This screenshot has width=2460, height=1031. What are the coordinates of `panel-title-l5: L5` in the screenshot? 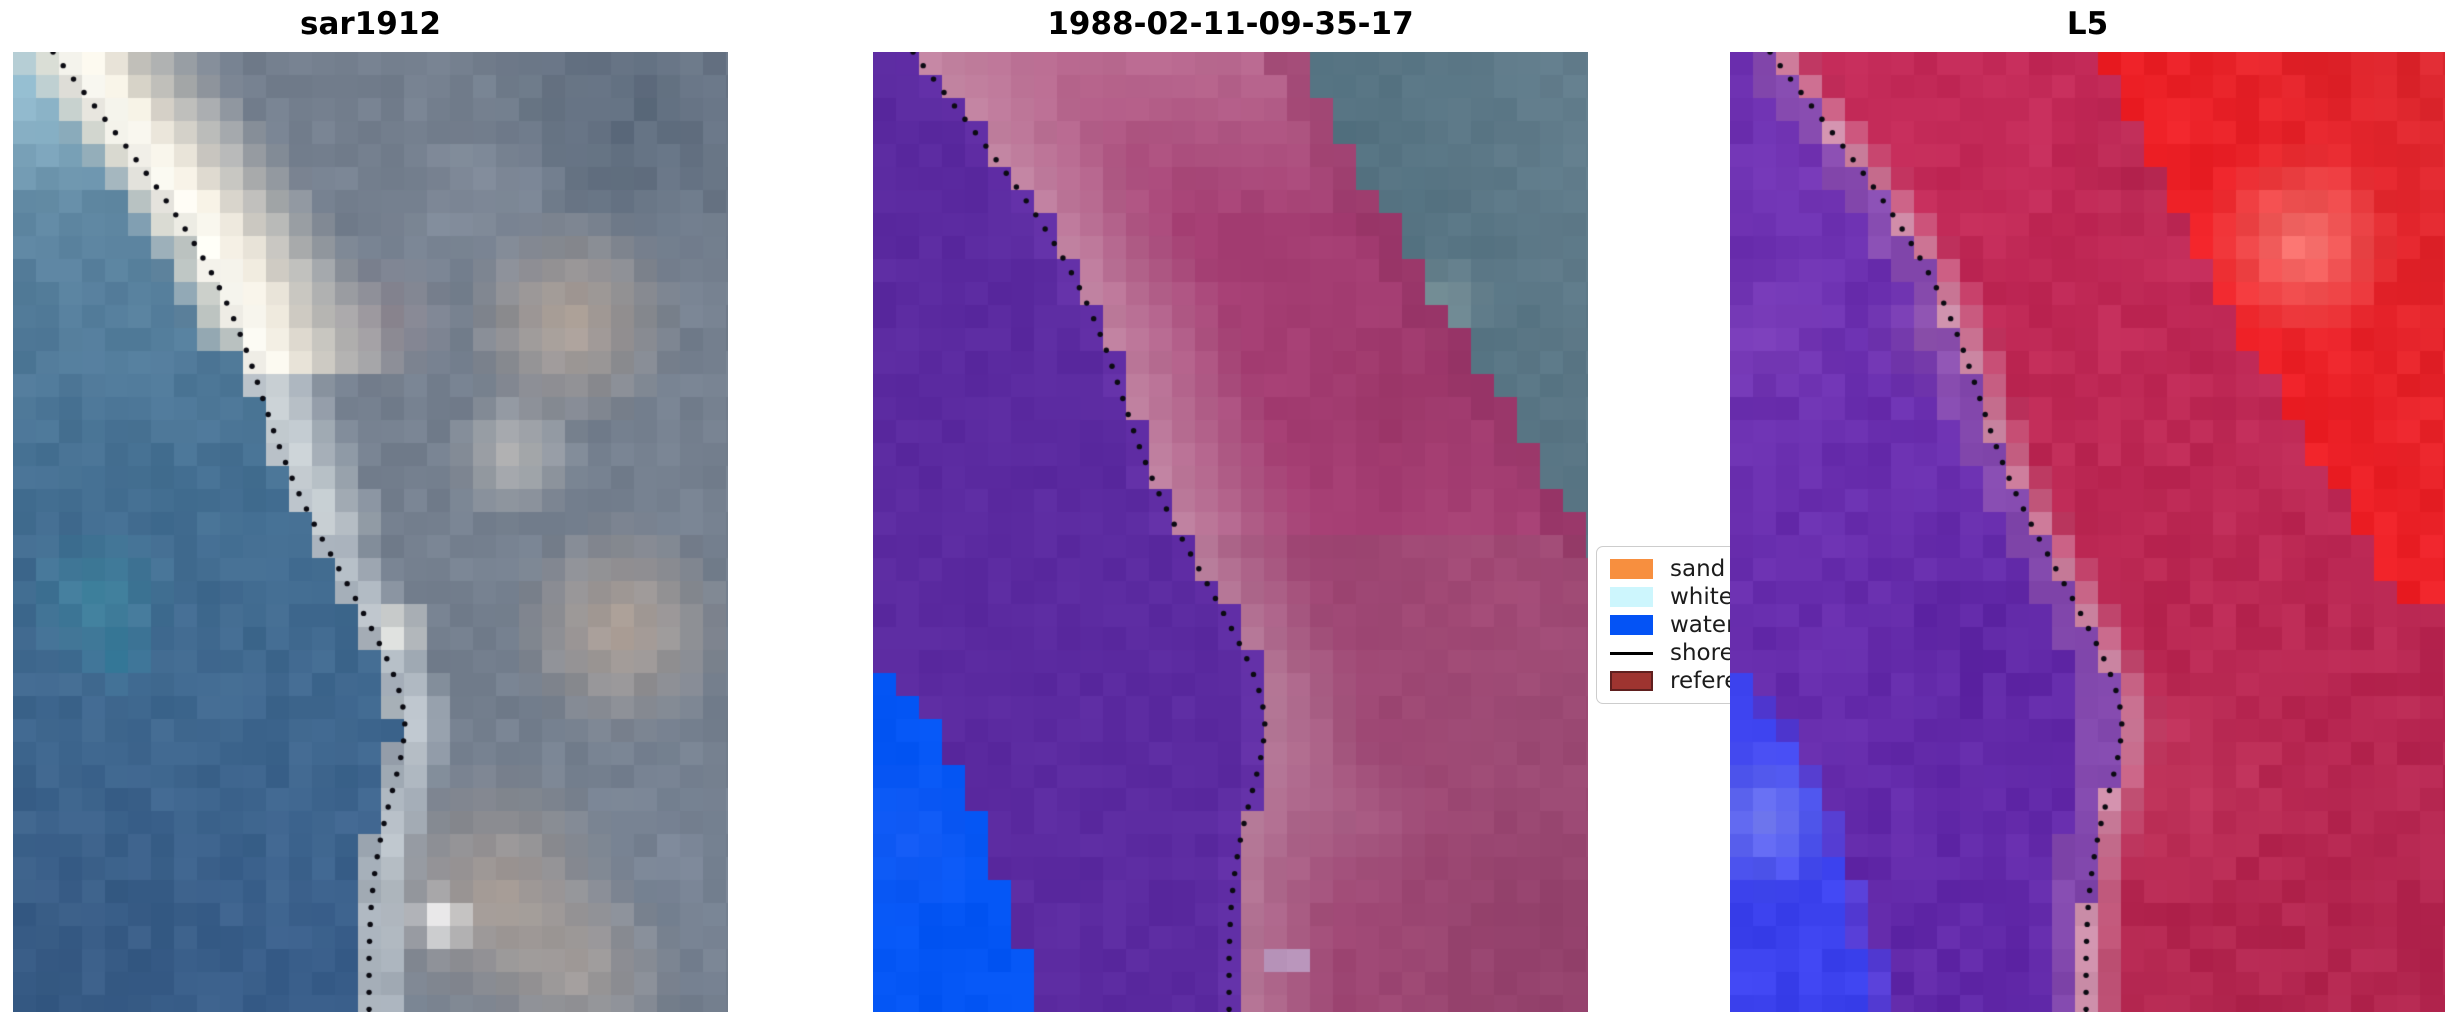 It's located at (2087, 24).